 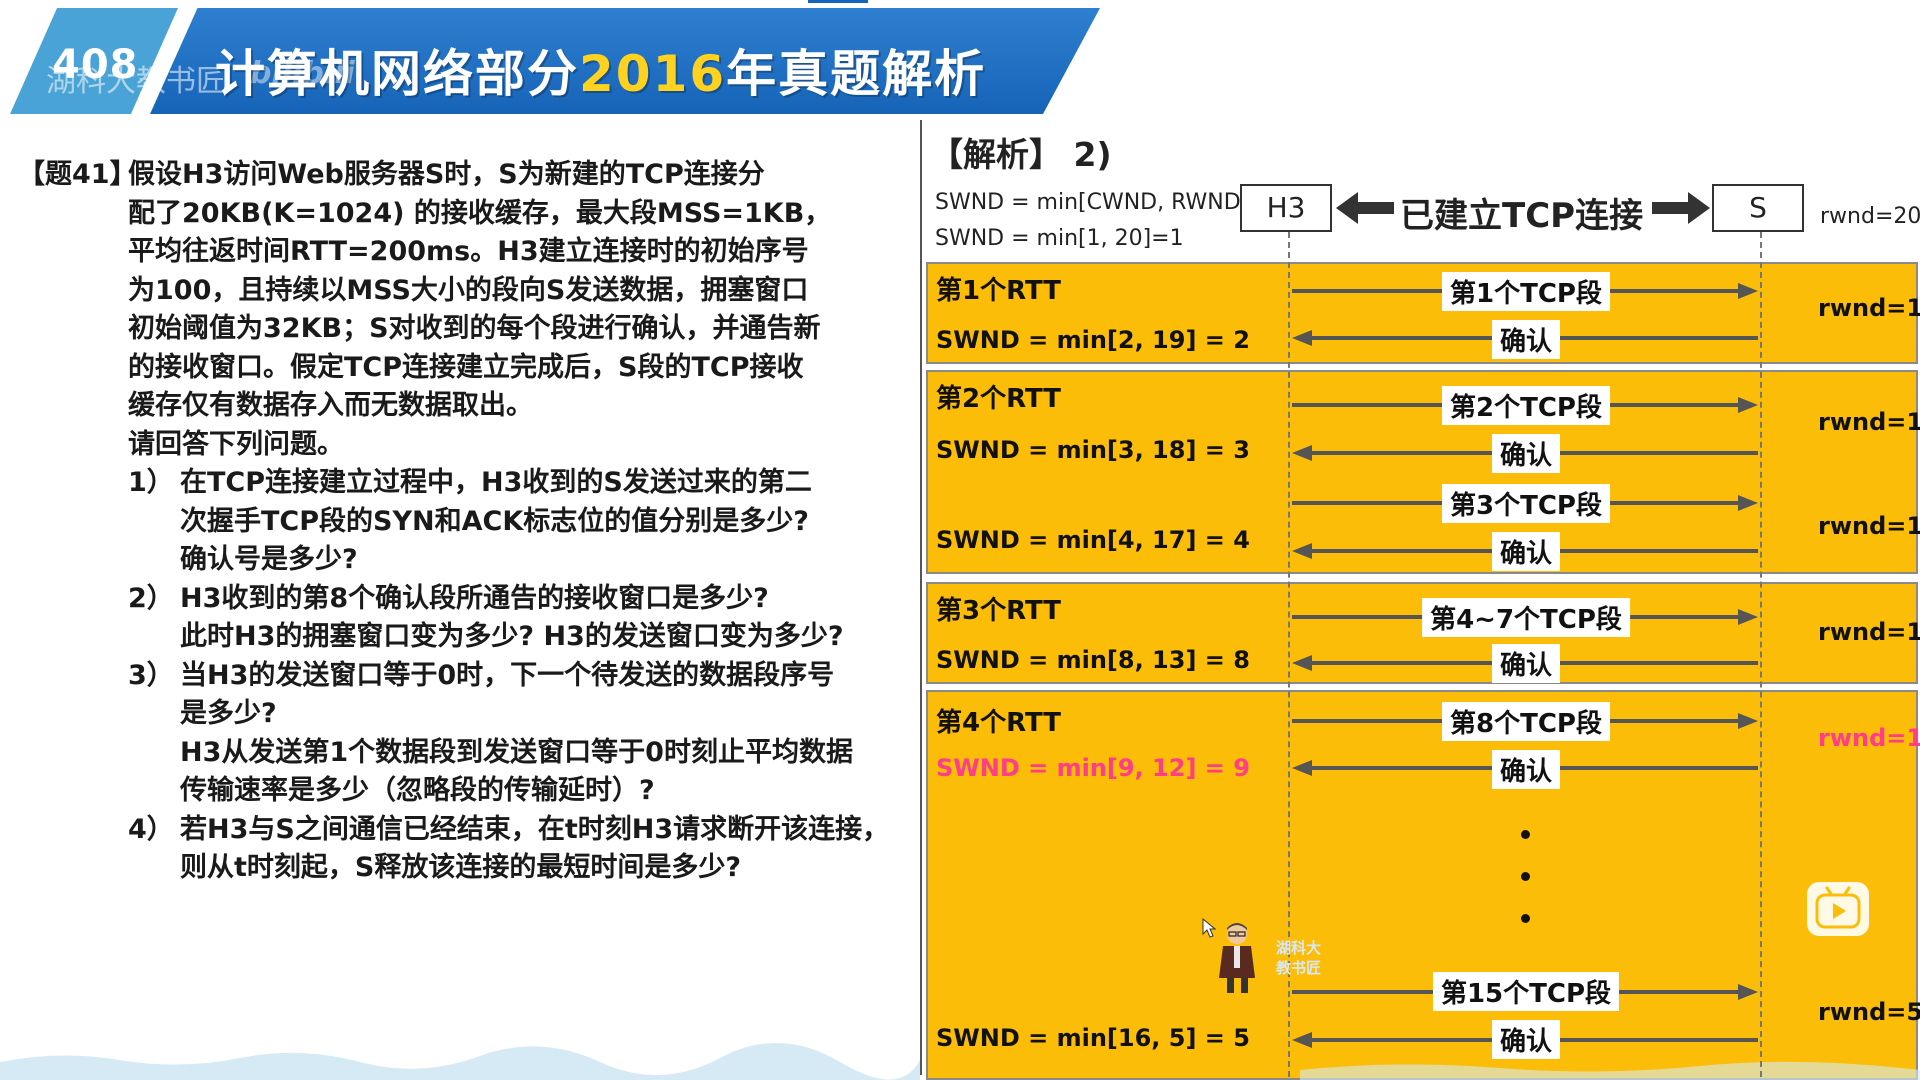 I want to click on question-line: 请回答下列问题。, so click(x=236, y=444).